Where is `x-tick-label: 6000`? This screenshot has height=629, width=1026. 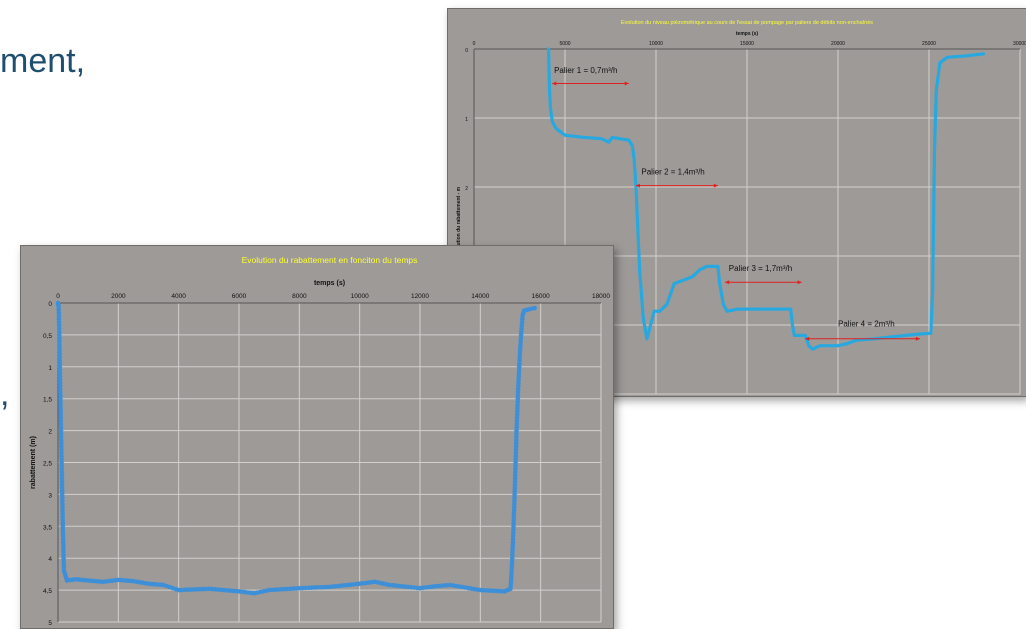
x-tick-label: 6000 is located at coordinates (239, 296).